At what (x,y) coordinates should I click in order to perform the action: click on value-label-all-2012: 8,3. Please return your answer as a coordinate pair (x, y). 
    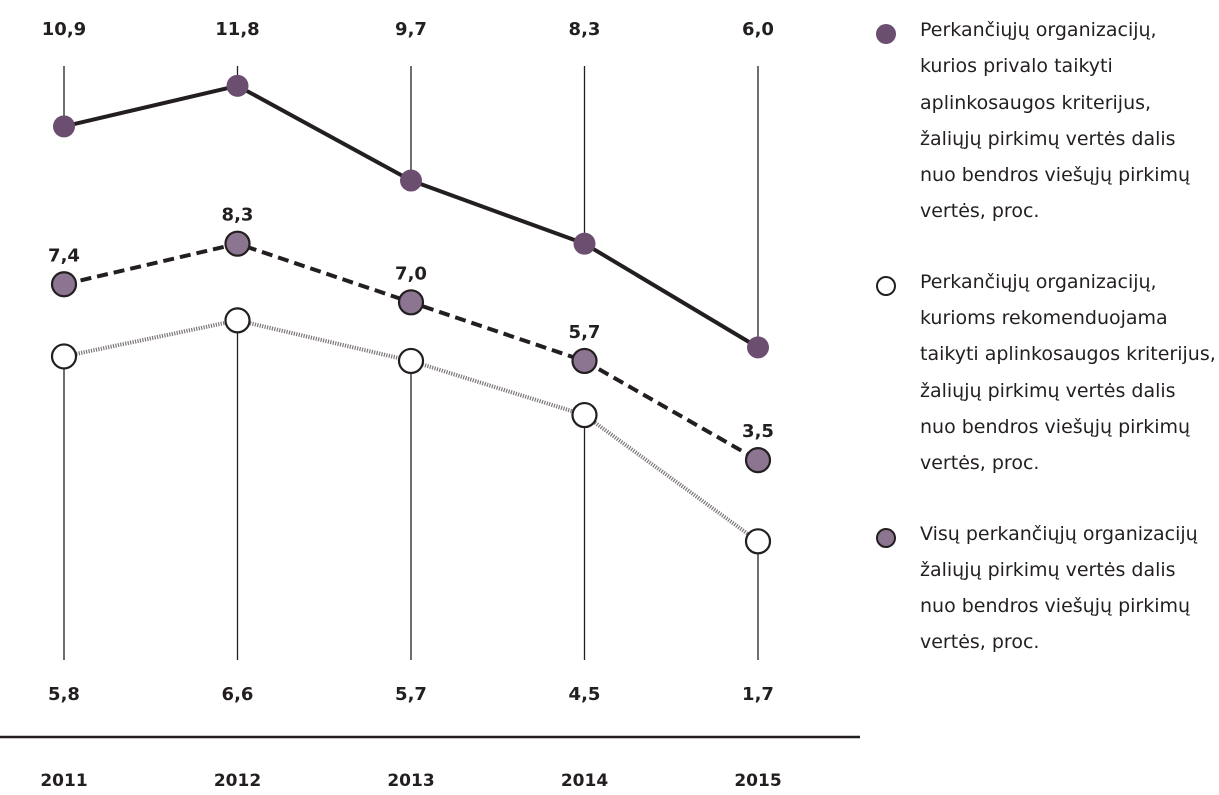
    Looking at the image, I should click on (238, 215).